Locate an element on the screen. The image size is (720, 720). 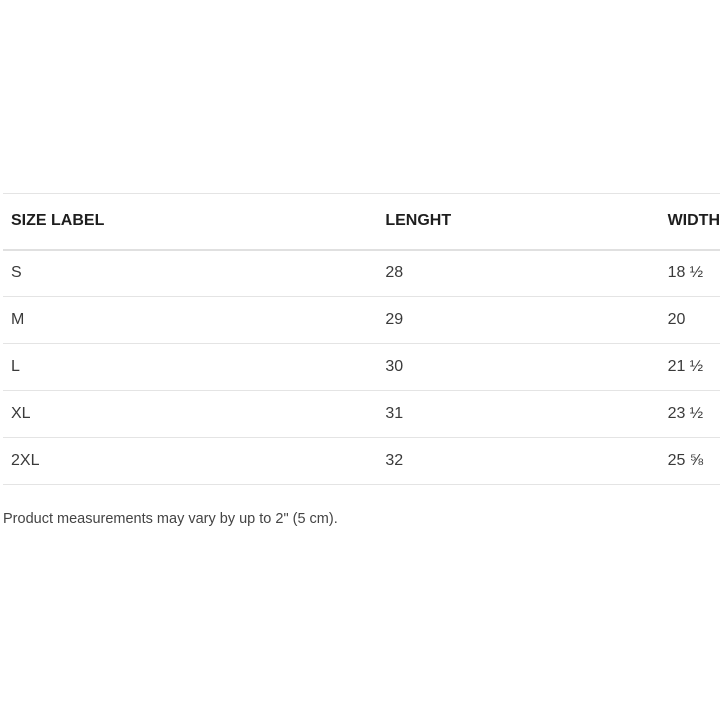
cell-size: XL is located at coordinates (21, 413).